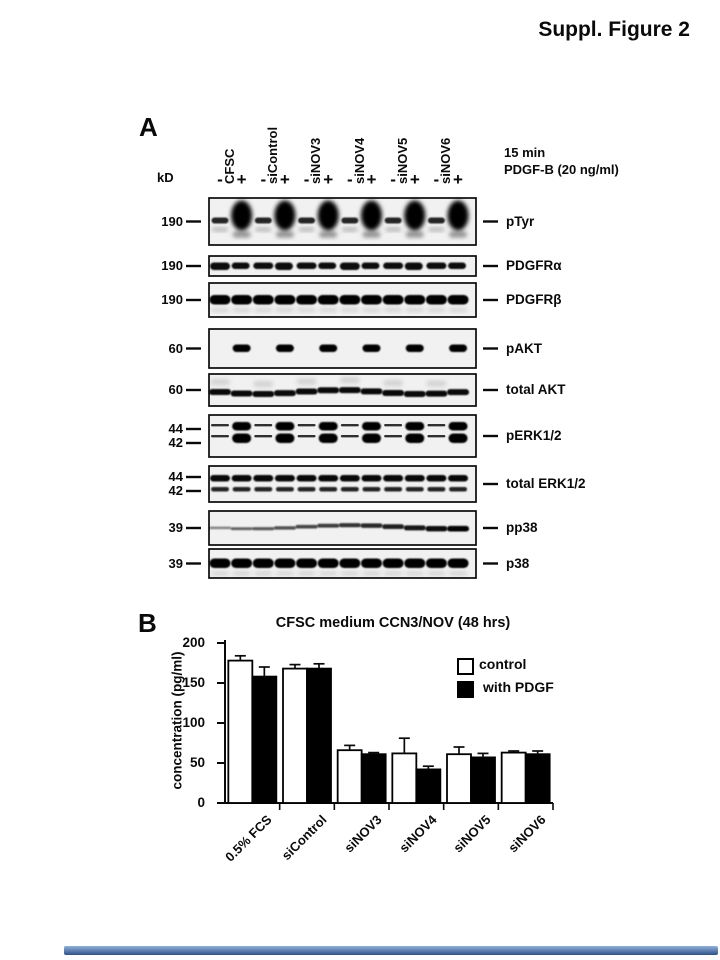  What do you see at coordinates (193, 682) in the screenshot?
I see `y-tick-label: 150` at bounding box center [193, 682].